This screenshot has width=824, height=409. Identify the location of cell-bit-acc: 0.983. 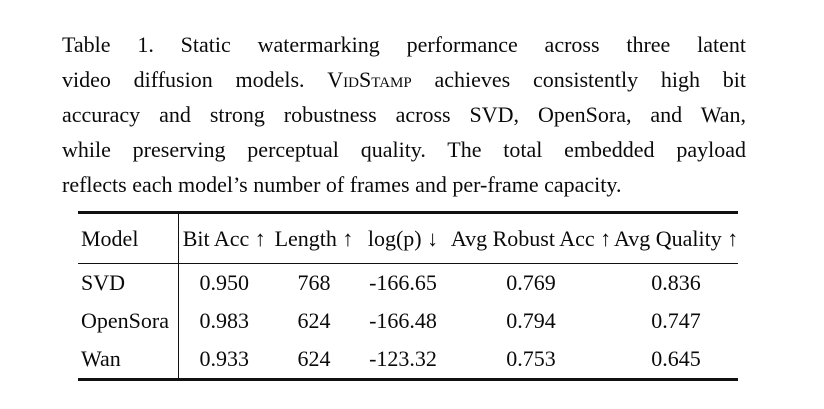
(224, 320).